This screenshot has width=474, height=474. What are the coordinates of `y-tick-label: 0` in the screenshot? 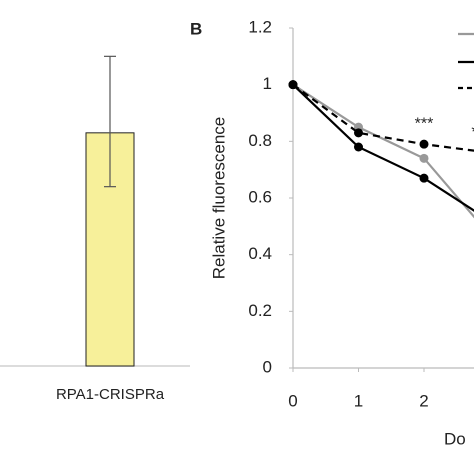 It's located at (267, 366).